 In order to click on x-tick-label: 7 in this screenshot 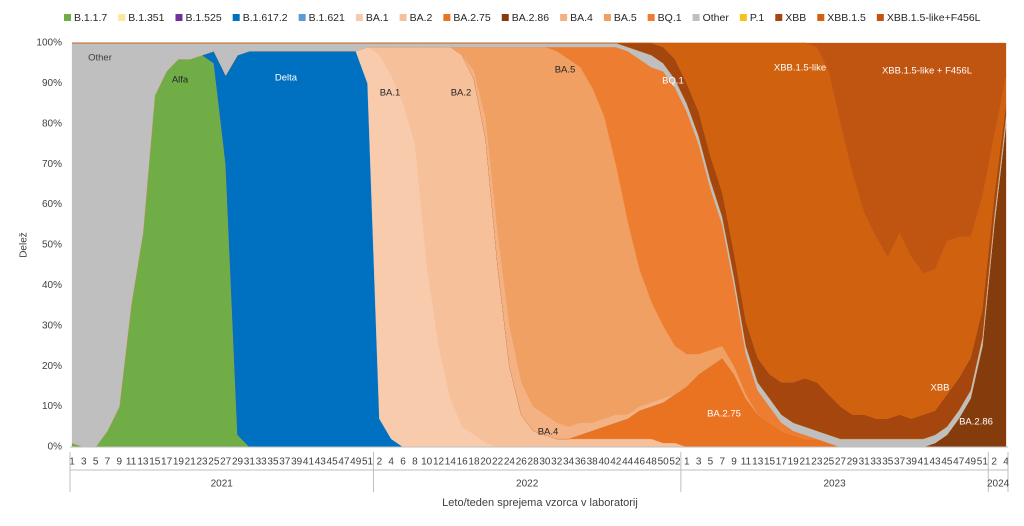, I will do `click(108, 462)`.